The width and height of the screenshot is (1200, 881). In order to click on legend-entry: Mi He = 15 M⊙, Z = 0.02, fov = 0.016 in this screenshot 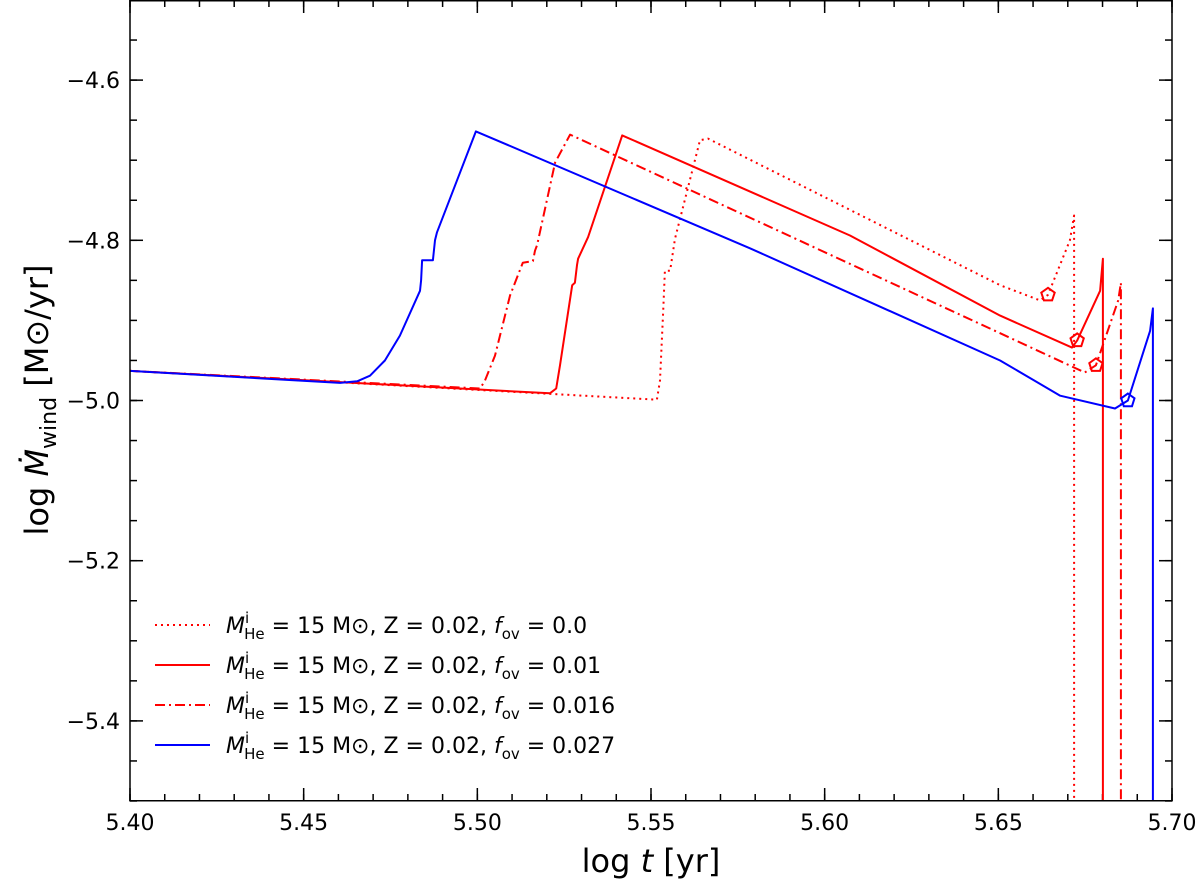, I will do `click(420, 706)`.